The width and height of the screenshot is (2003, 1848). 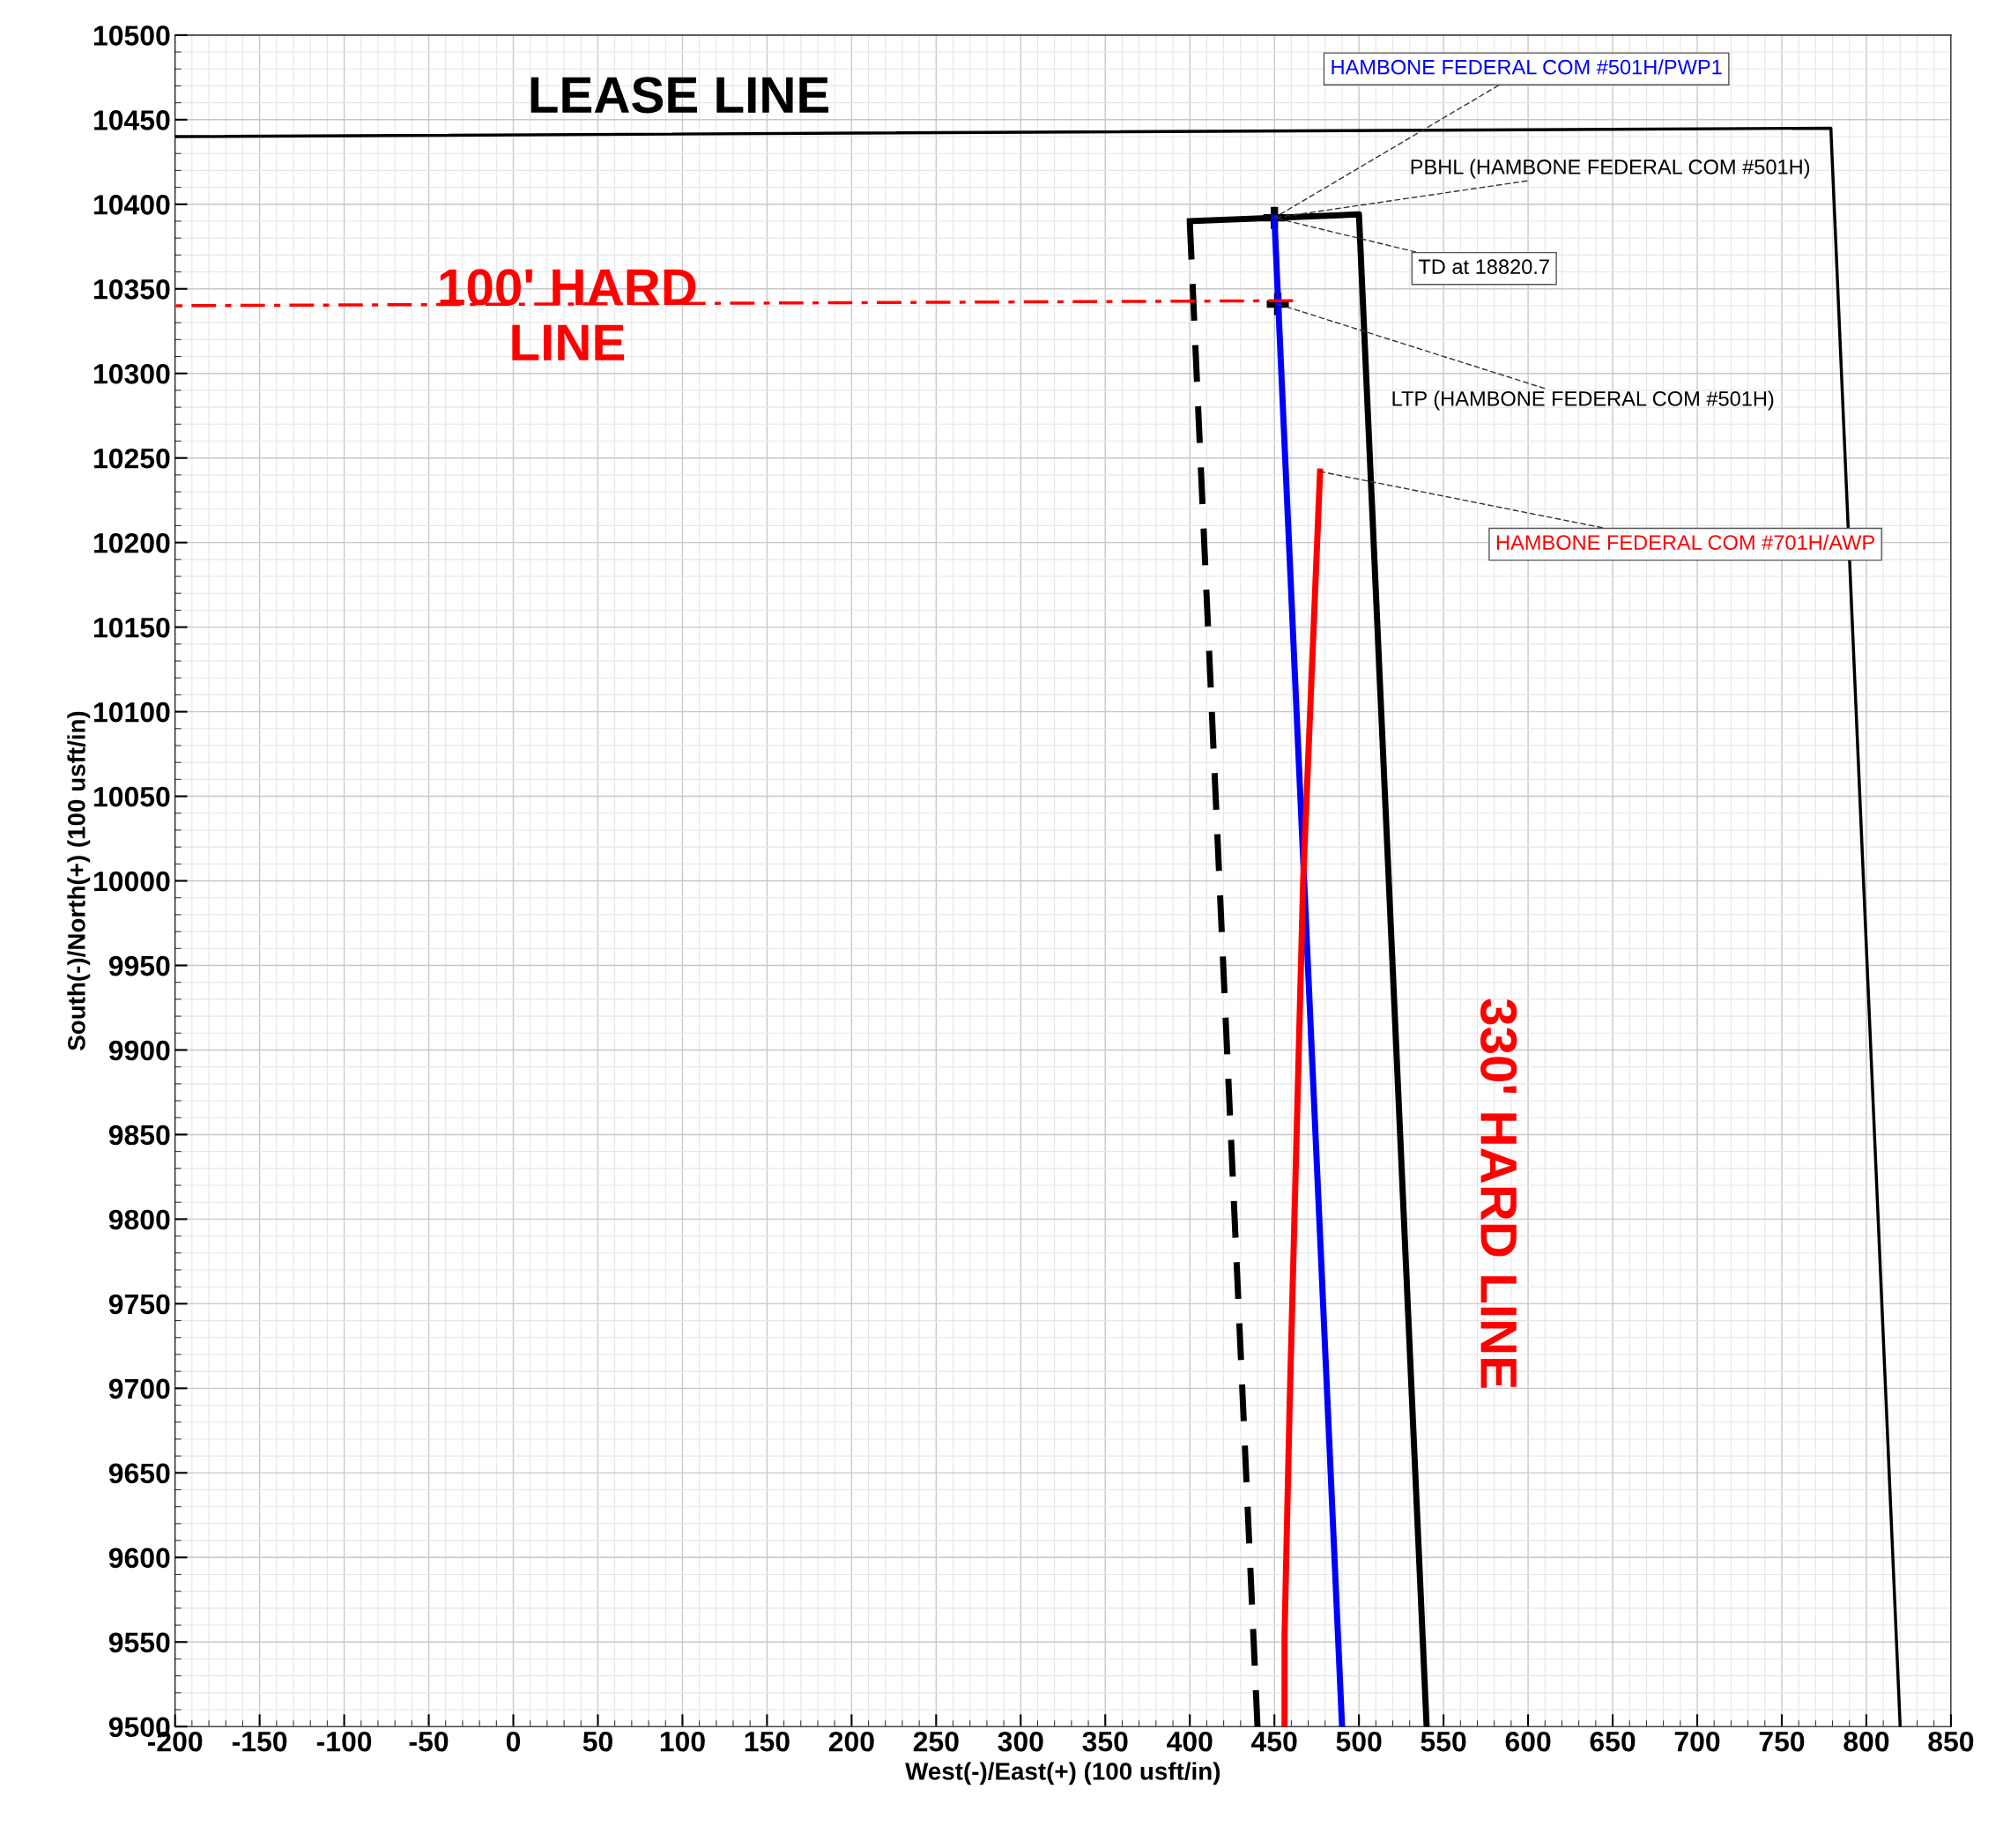 I want to click on x-tick-label: -50, so click(x=429, y=1742).